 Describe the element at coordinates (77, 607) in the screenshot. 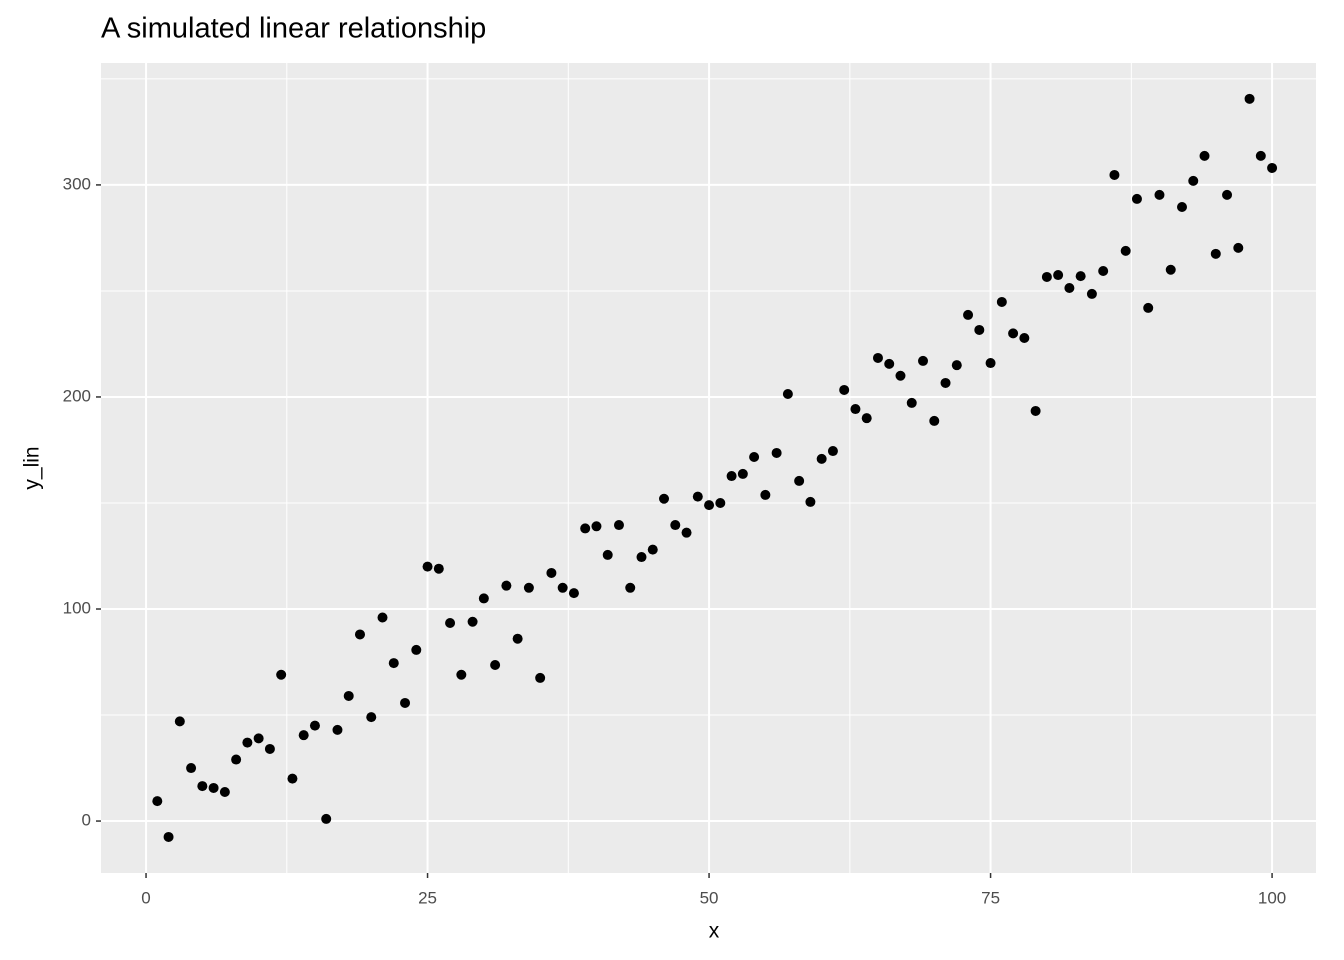

I see `y-tick-label: 100` at that location.